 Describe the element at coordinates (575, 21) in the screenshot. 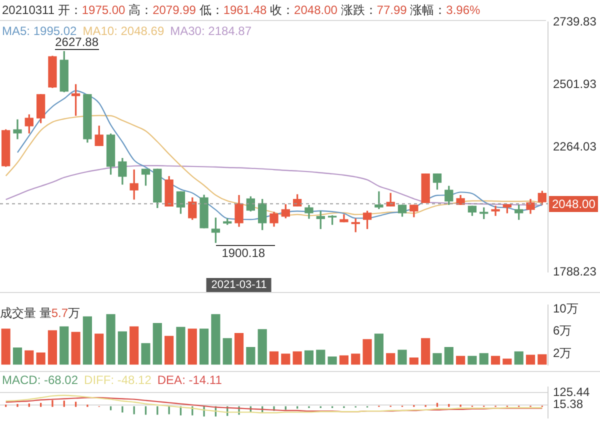

I see `y-tick-label: 2739.83` at that location.